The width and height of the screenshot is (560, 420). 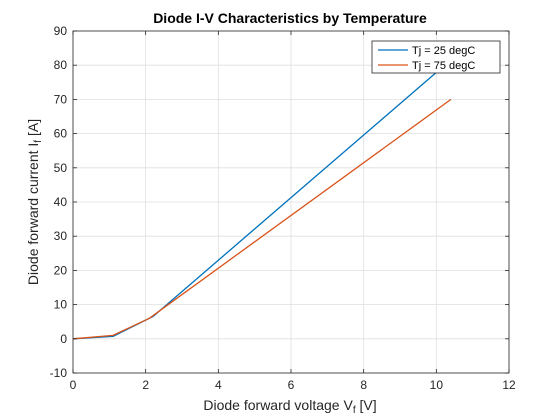 What do you see at coordinates (61, 270) in the screenshot?
I see `y-tick-label: 20` at bounding box center [61, 270].